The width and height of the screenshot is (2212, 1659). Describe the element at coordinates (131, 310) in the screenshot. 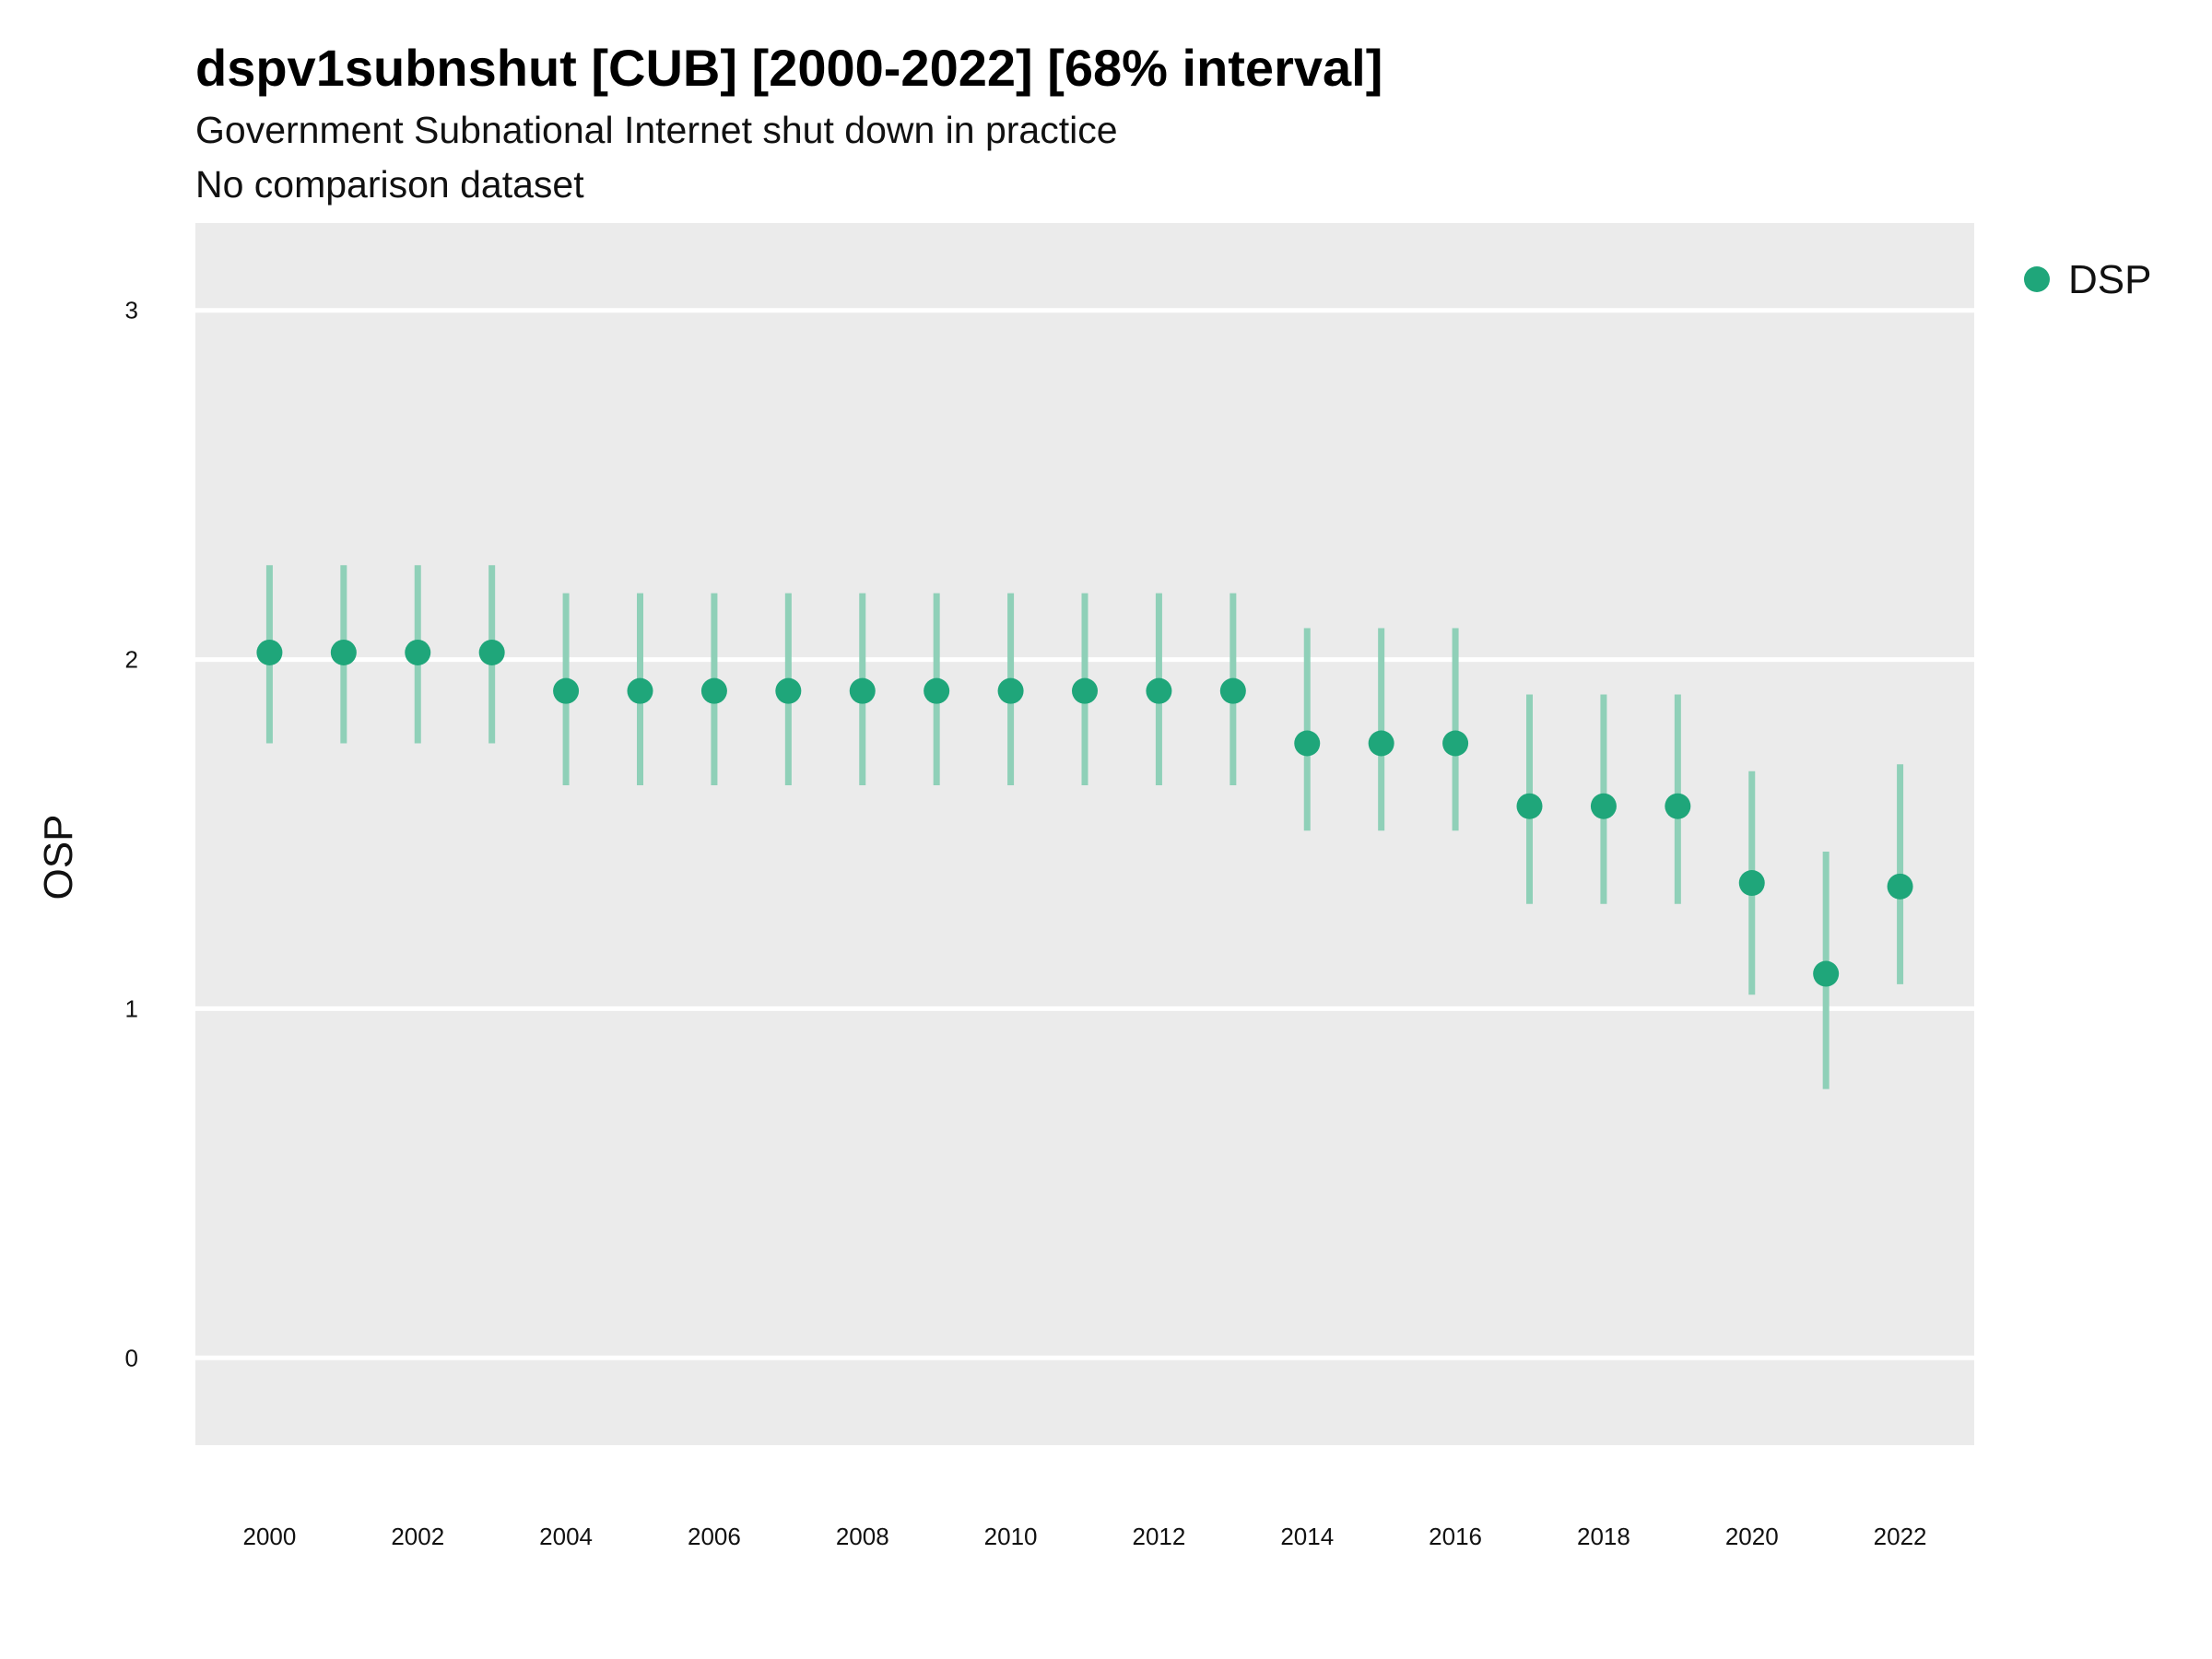

I see `y-tick-label: 3` at that location.